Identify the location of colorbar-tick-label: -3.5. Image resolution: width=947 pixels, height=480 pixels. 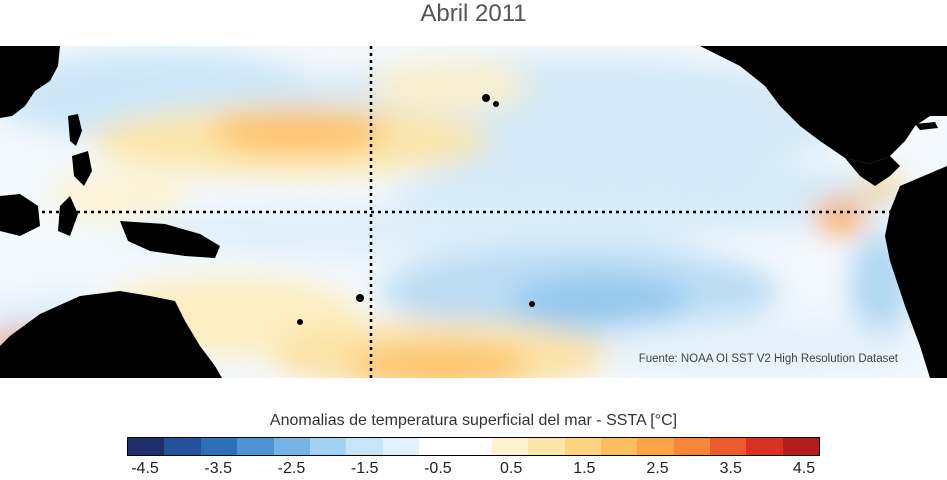
(218, 468).